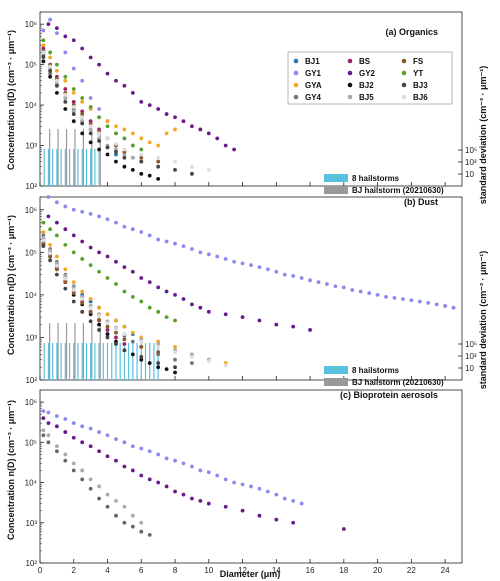 The height and width of the screenshot is (581, 500). What do you see at coordinates (384, 376) in the screenshot?
I see `bar-legend-b: 8 hailstorms BJ hailstorm (20210630)` at bounding box center [384, 376].